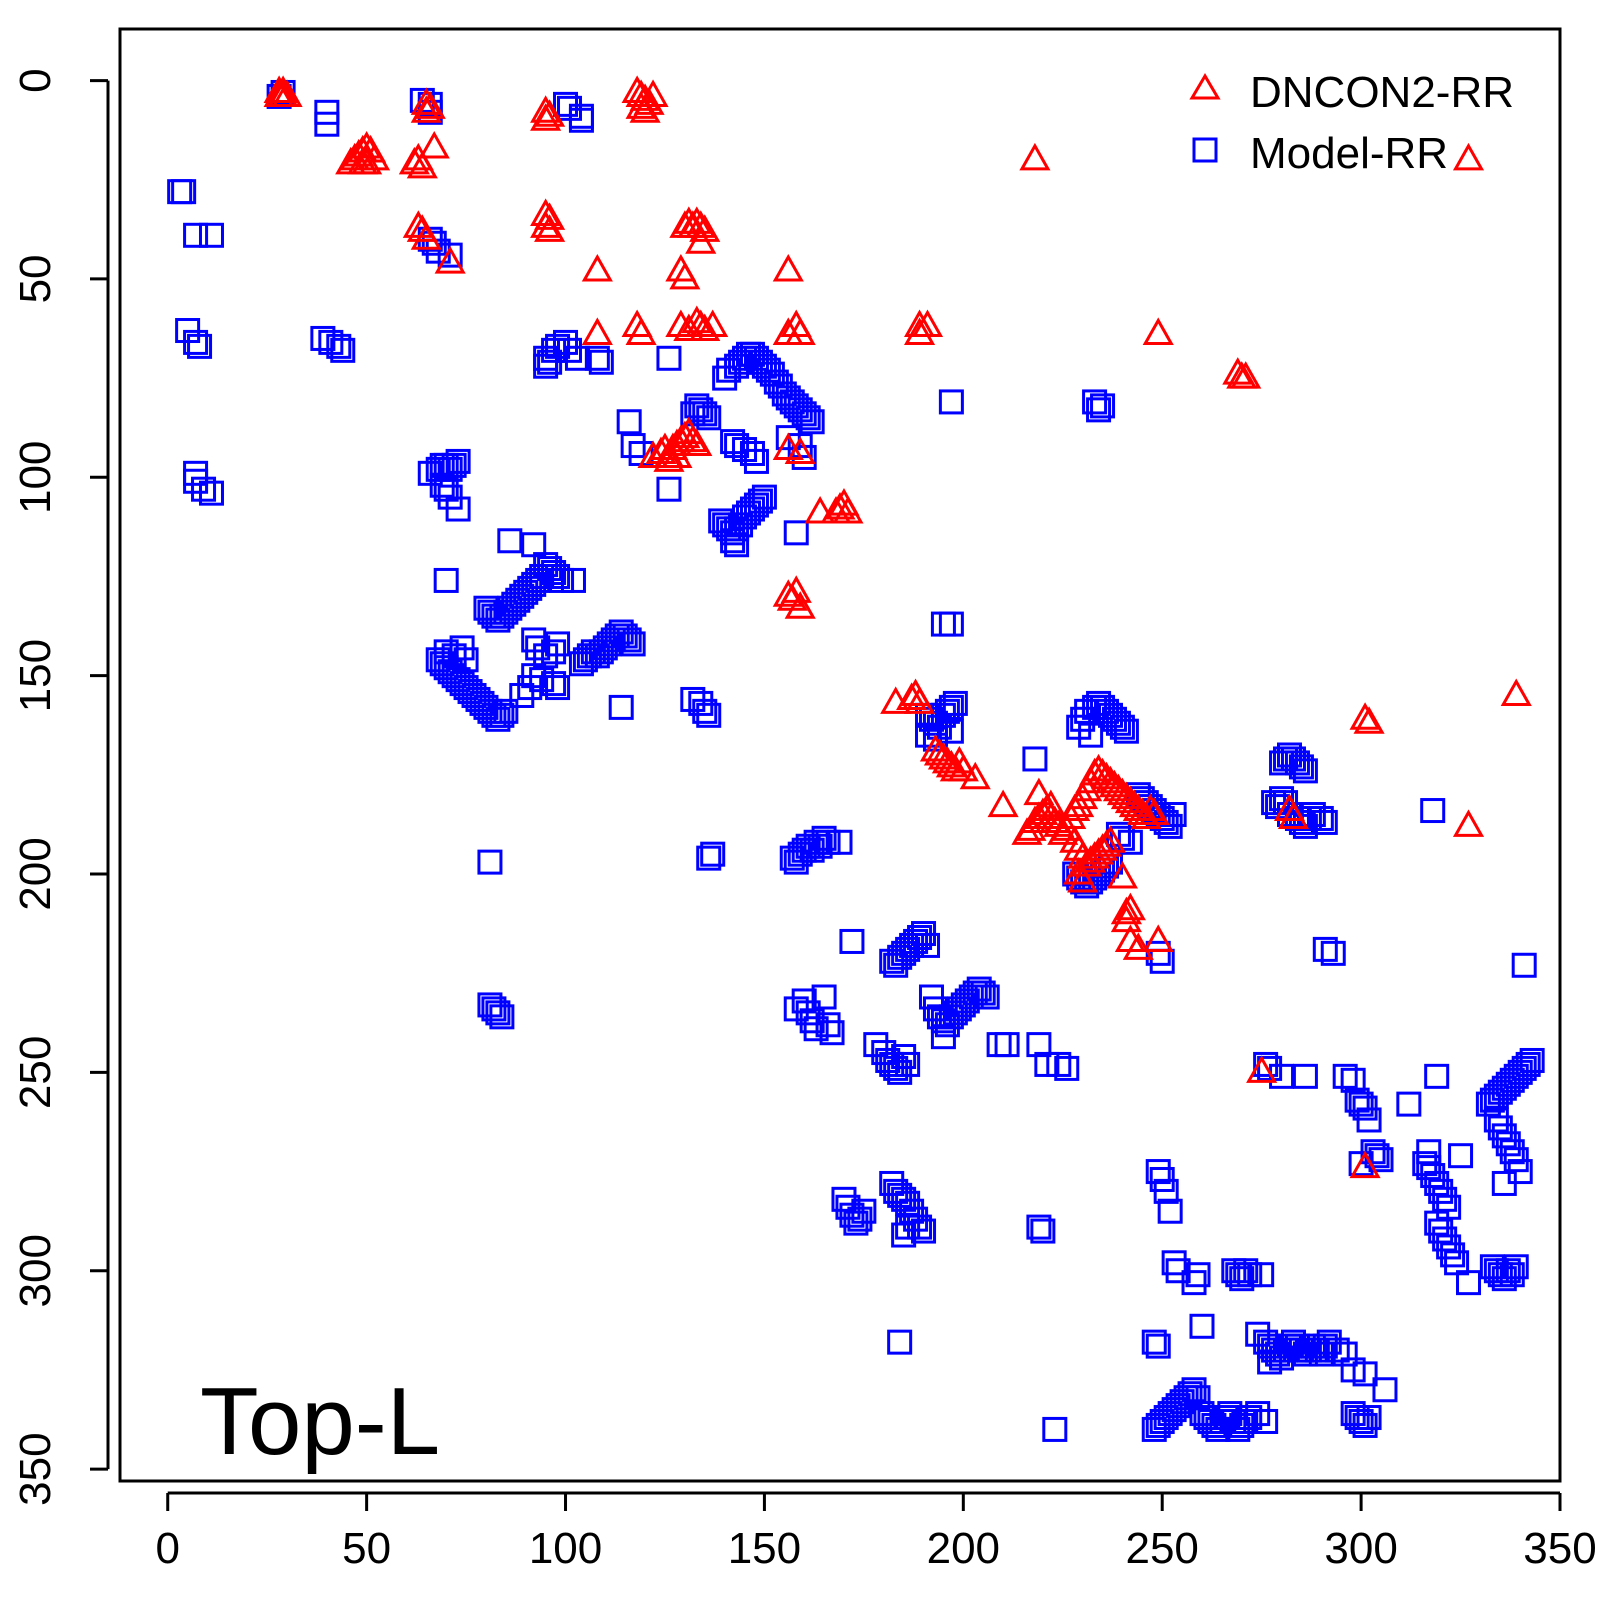 The image size is (1600, 1600). Describe the element at coordinates (35, 1468) in the screenshot. I see `y-tick-label: 350` at that location.